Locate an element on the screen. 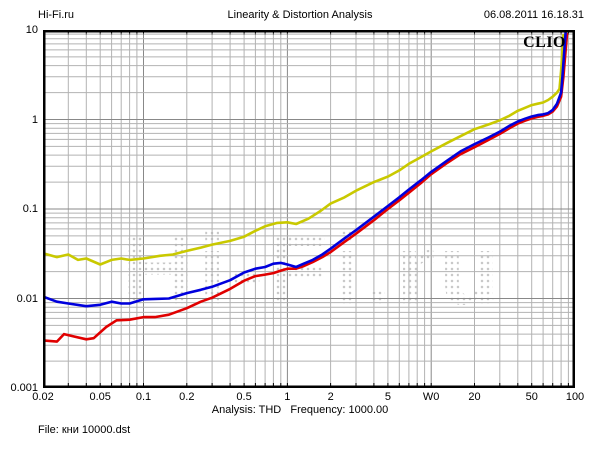 This screenshot has width=600, height=450. datetime-label: 06.08.2011 16.18.31 is located at coordinates (533, 15).